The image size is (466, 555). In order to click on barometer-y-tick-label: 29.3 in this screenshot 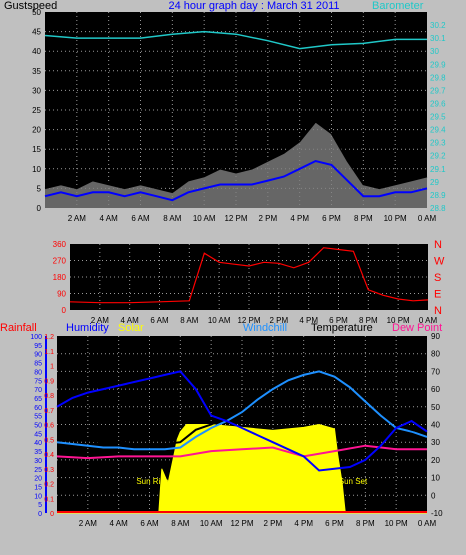, I will do `click(438, 143)`.